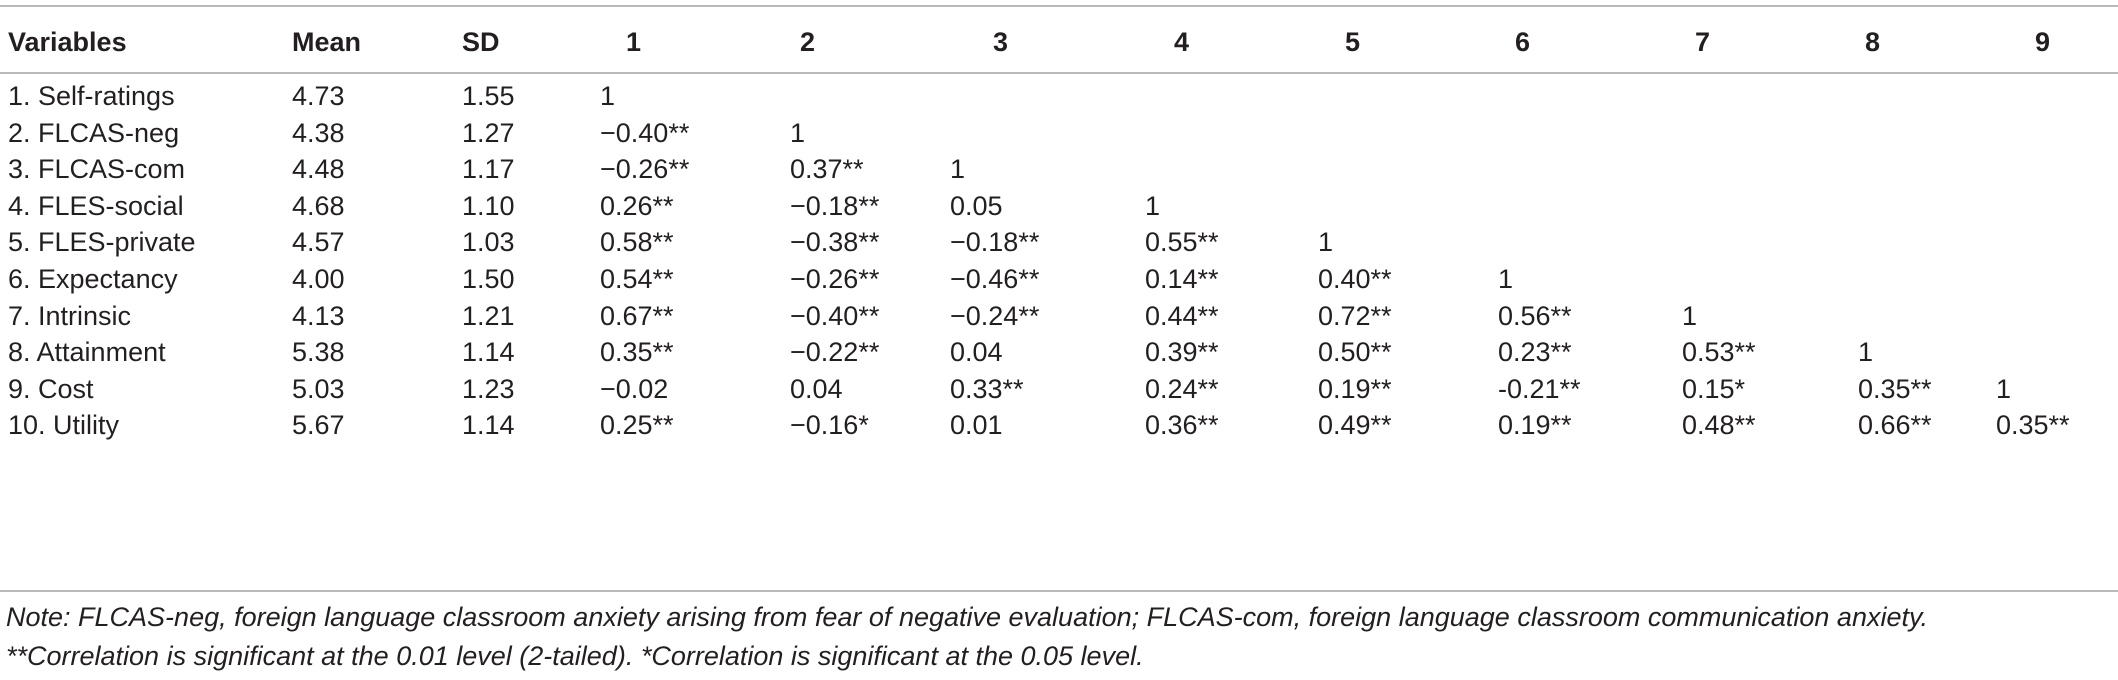 This screenshot has height=680, width=2118. What do you see at coordinates (97, 169) in the screenshot?
I see `row-variable: 3. FLCAS-com` at bounding box center [97, 169].